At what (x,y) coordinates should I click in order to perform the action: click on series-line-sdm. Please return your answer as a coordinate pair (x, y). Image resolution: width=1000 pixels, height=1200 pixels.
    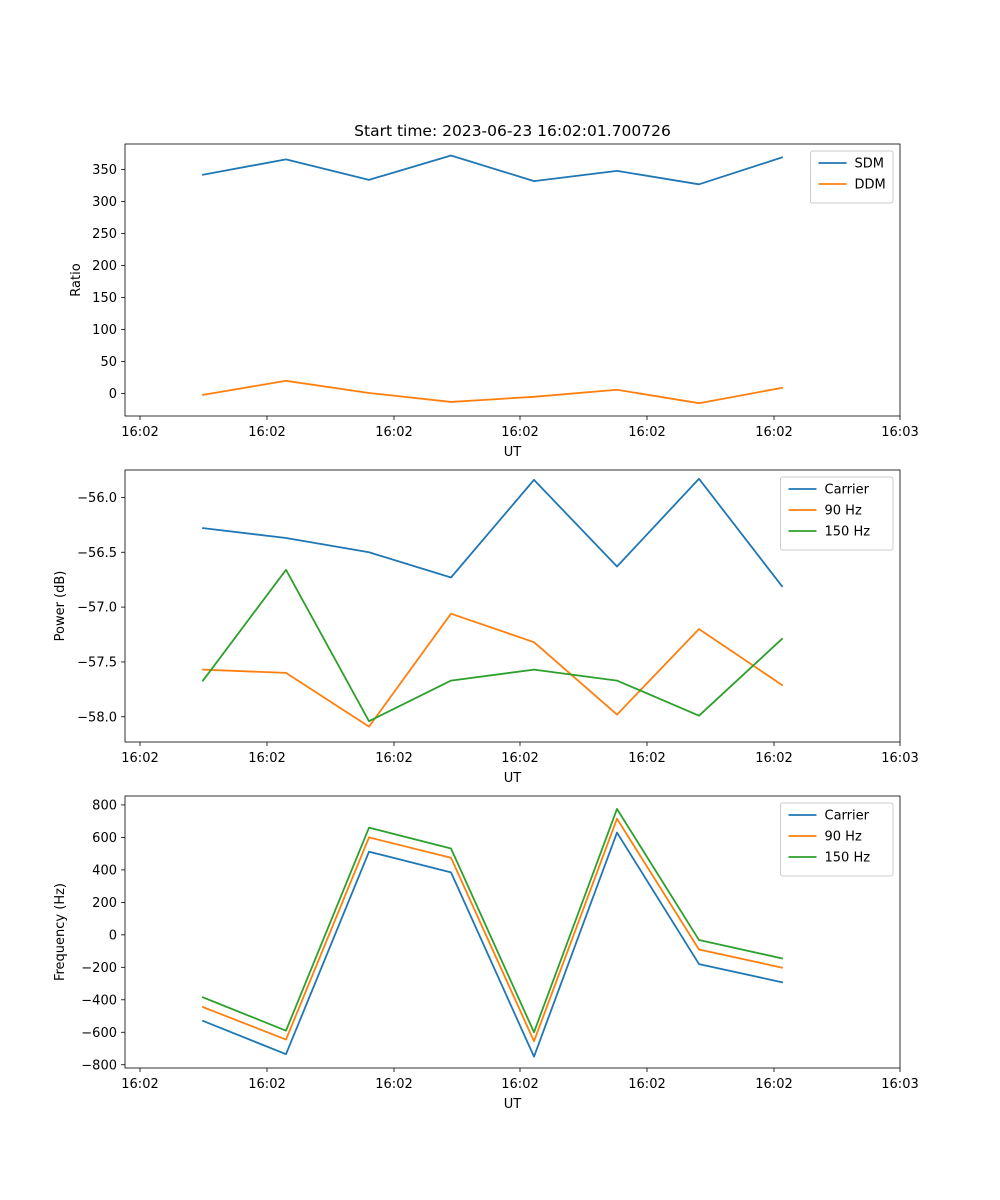
    Looking at the image, I should click on (492, 170).